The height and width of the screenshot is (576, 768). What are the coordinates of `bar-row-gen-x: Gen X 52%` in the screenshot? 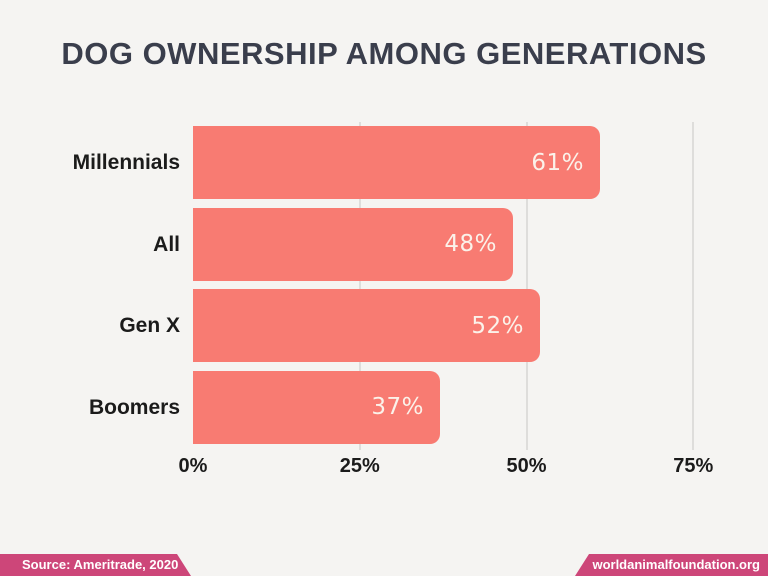 It's located at (419, 326).